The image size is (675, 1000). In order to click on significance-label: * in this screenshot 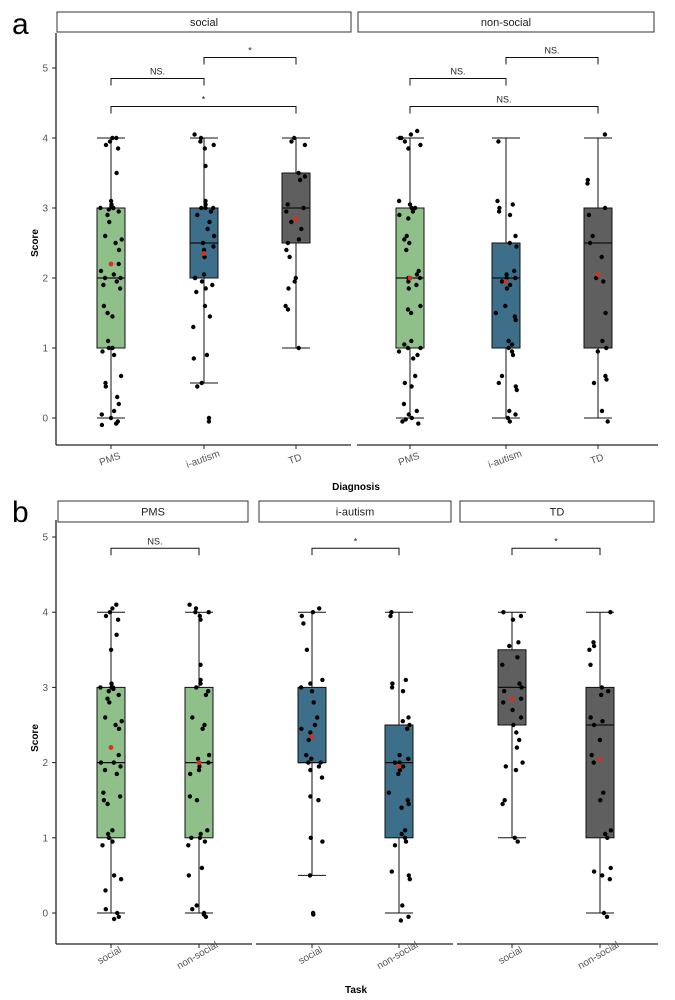, I will do `click(556, 541)`.